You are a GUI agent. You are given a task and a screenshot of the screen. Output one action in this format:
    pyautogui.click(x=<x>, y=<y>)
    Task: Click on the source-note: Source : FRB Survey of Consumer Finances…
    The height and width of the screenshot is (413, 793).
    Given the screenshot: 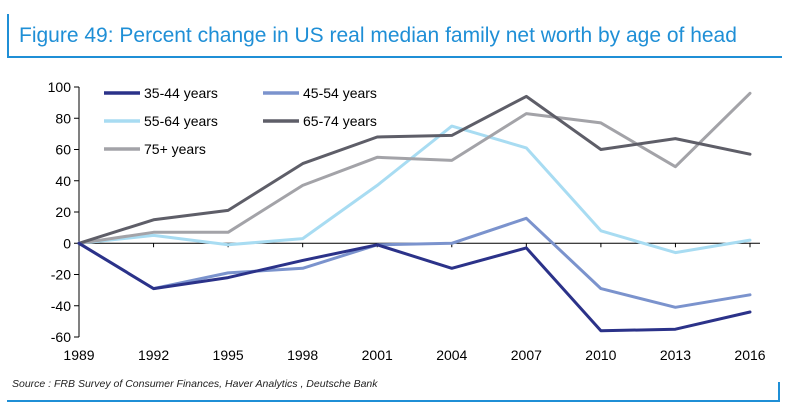 What is the action you would take?
    pyautogui.click(x=195, y=384)
    